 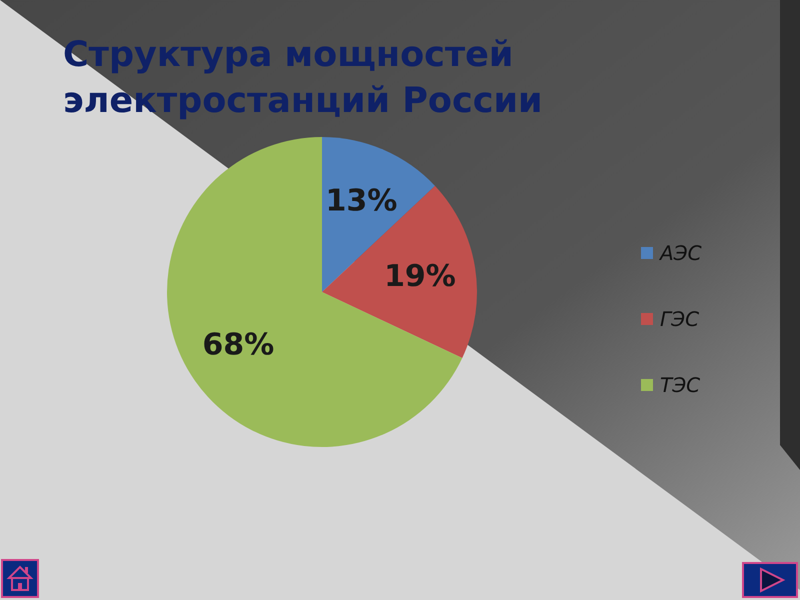 I want to click on legend-label: ГЭС, so click(x=680, y=319).